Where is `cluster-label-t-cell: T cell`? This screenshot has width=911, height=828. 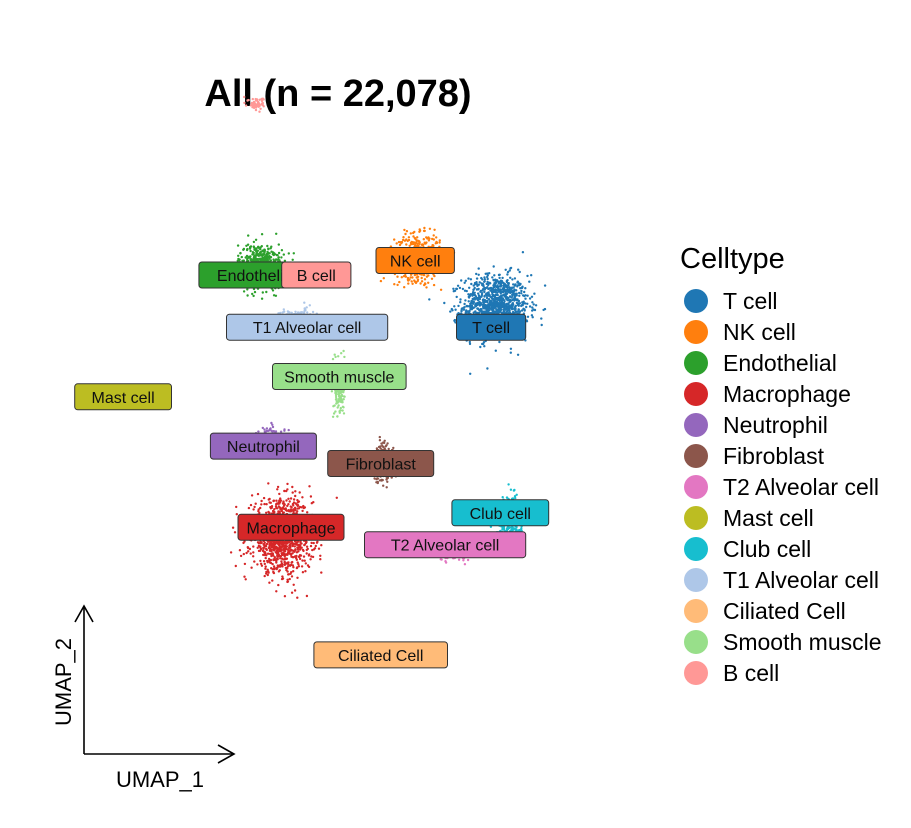 cluster-label-t-cell: T cell is located at coordinates (491, 327).